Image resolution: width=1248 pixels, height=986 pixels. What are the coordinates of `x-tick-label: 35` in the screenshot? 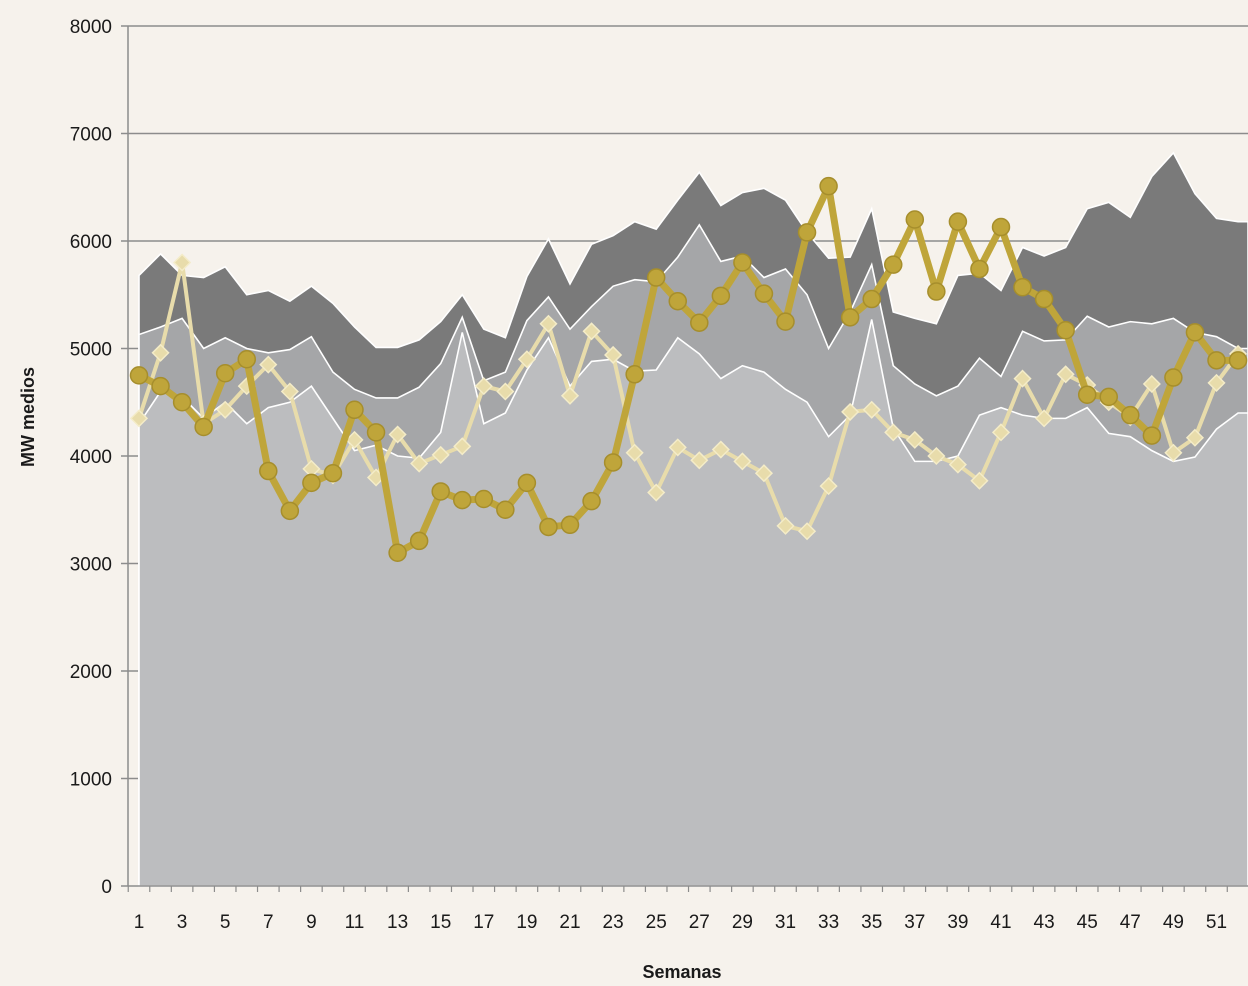 It's located at (871, 922).